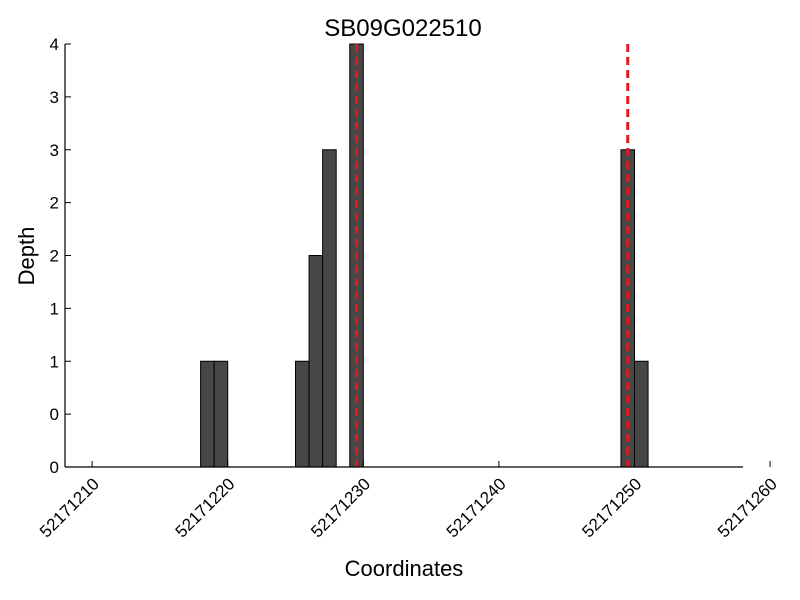 Image resolution: width=800 pixels, height=600 pixels. I want to click on x-tick-label: 52171260, so click(747, 507).